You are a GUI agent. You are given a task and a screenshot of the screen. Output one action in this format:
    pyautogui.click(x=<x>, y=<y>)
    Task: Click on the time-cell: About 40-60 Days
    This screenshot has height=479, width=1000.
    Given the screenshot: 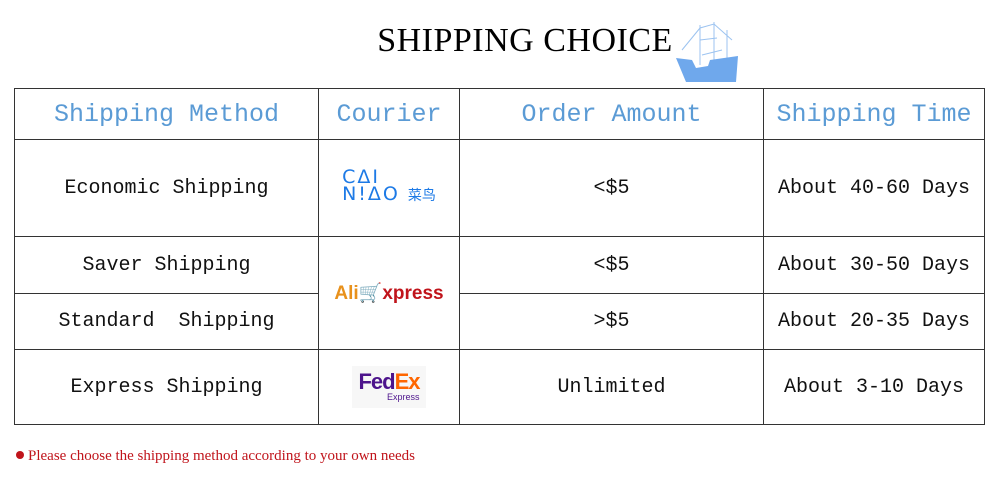 What is the action you would take?
    pyautogui.click(x=874, y=188)
    